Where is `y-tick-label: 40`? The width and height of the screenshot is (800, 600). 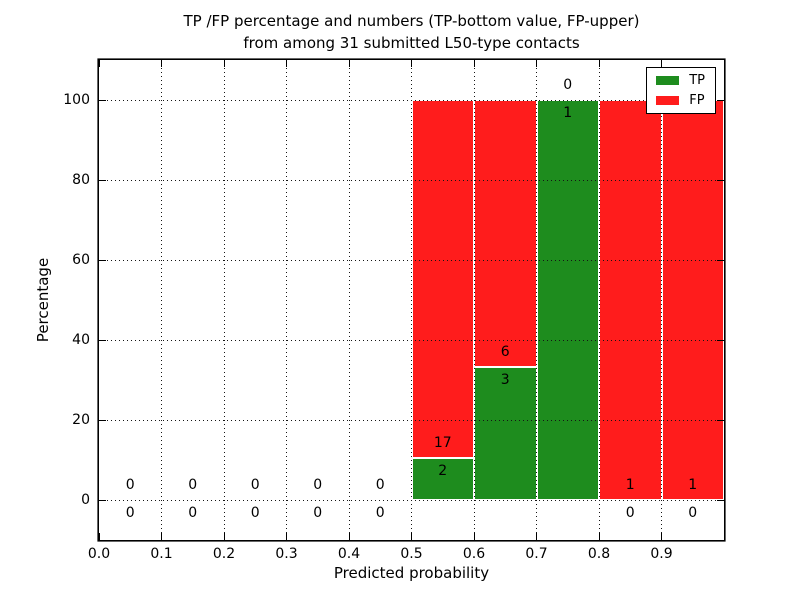
y-tick-label: 40 is located at coordinates (81, 340).